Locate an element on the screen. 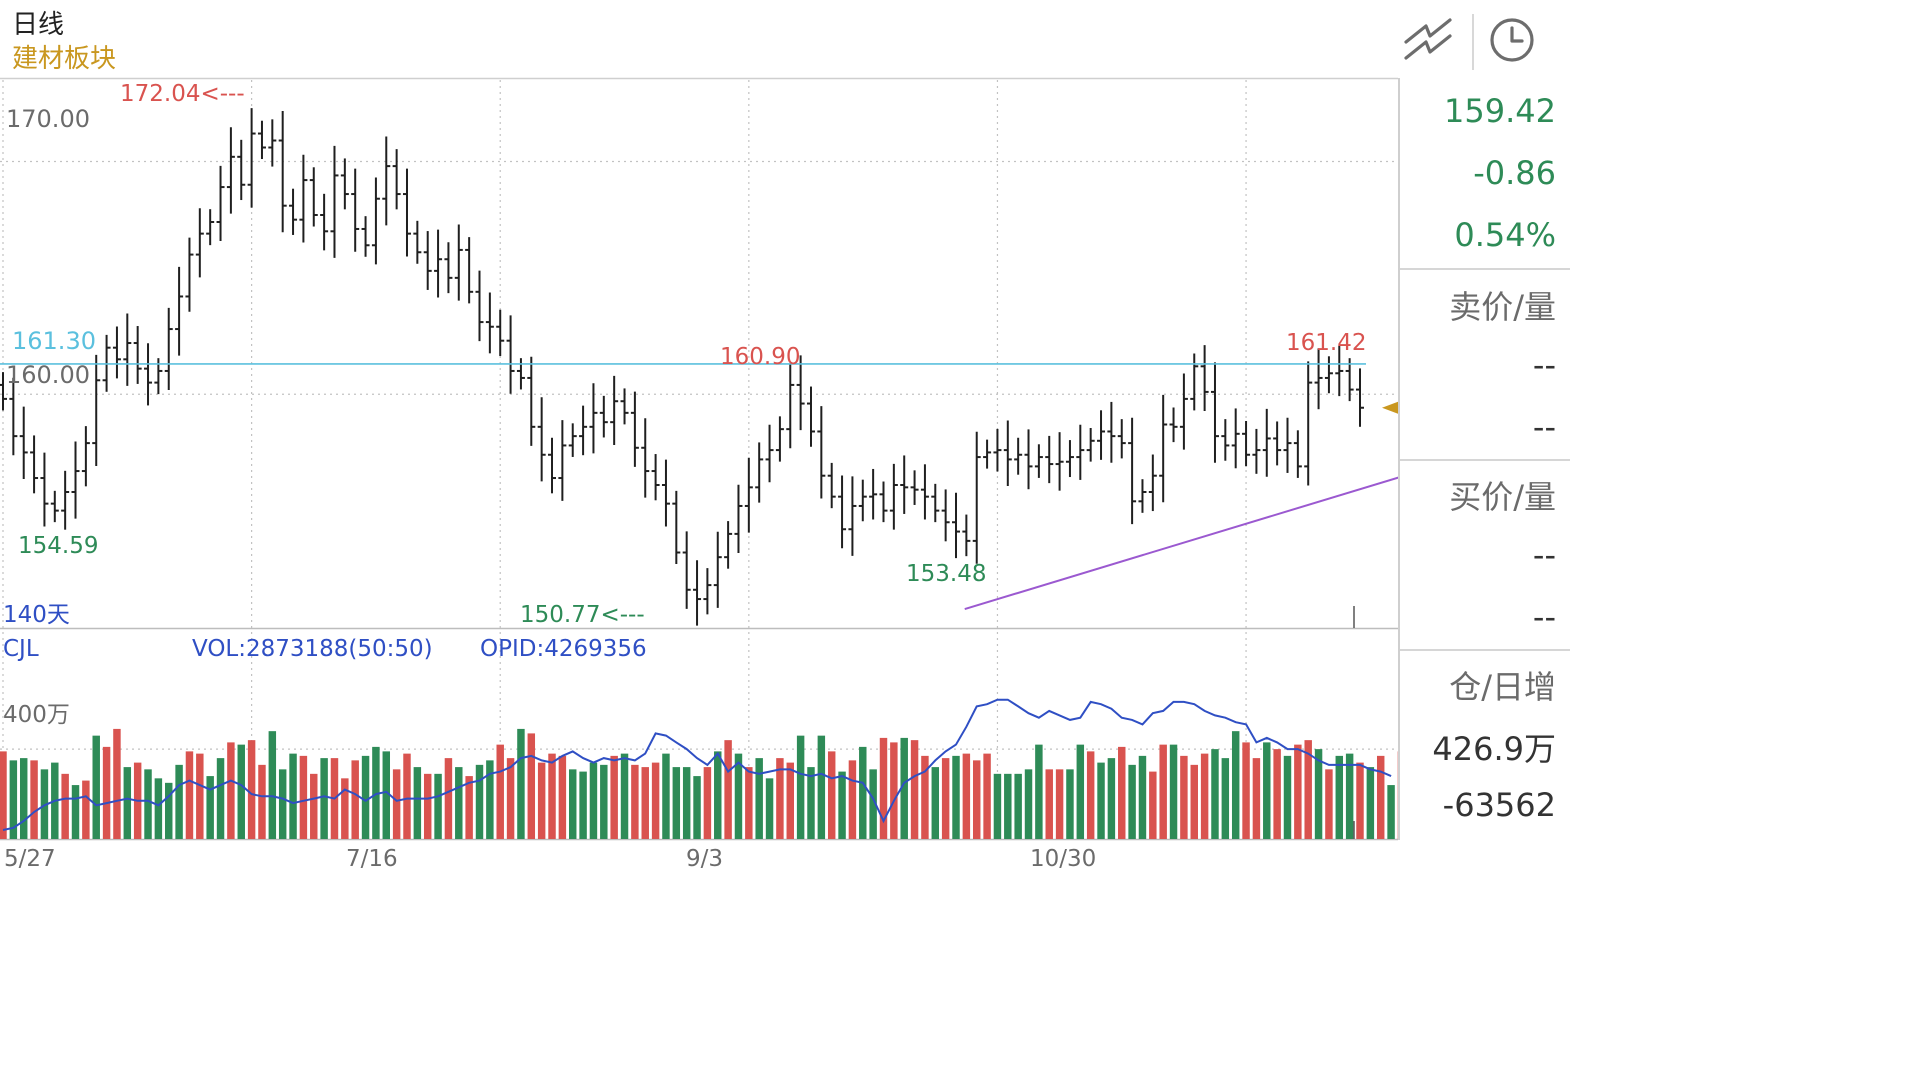 This screenshot has height=1080, width=1920. volume-title: CJL is located at coordinates (21, 649).